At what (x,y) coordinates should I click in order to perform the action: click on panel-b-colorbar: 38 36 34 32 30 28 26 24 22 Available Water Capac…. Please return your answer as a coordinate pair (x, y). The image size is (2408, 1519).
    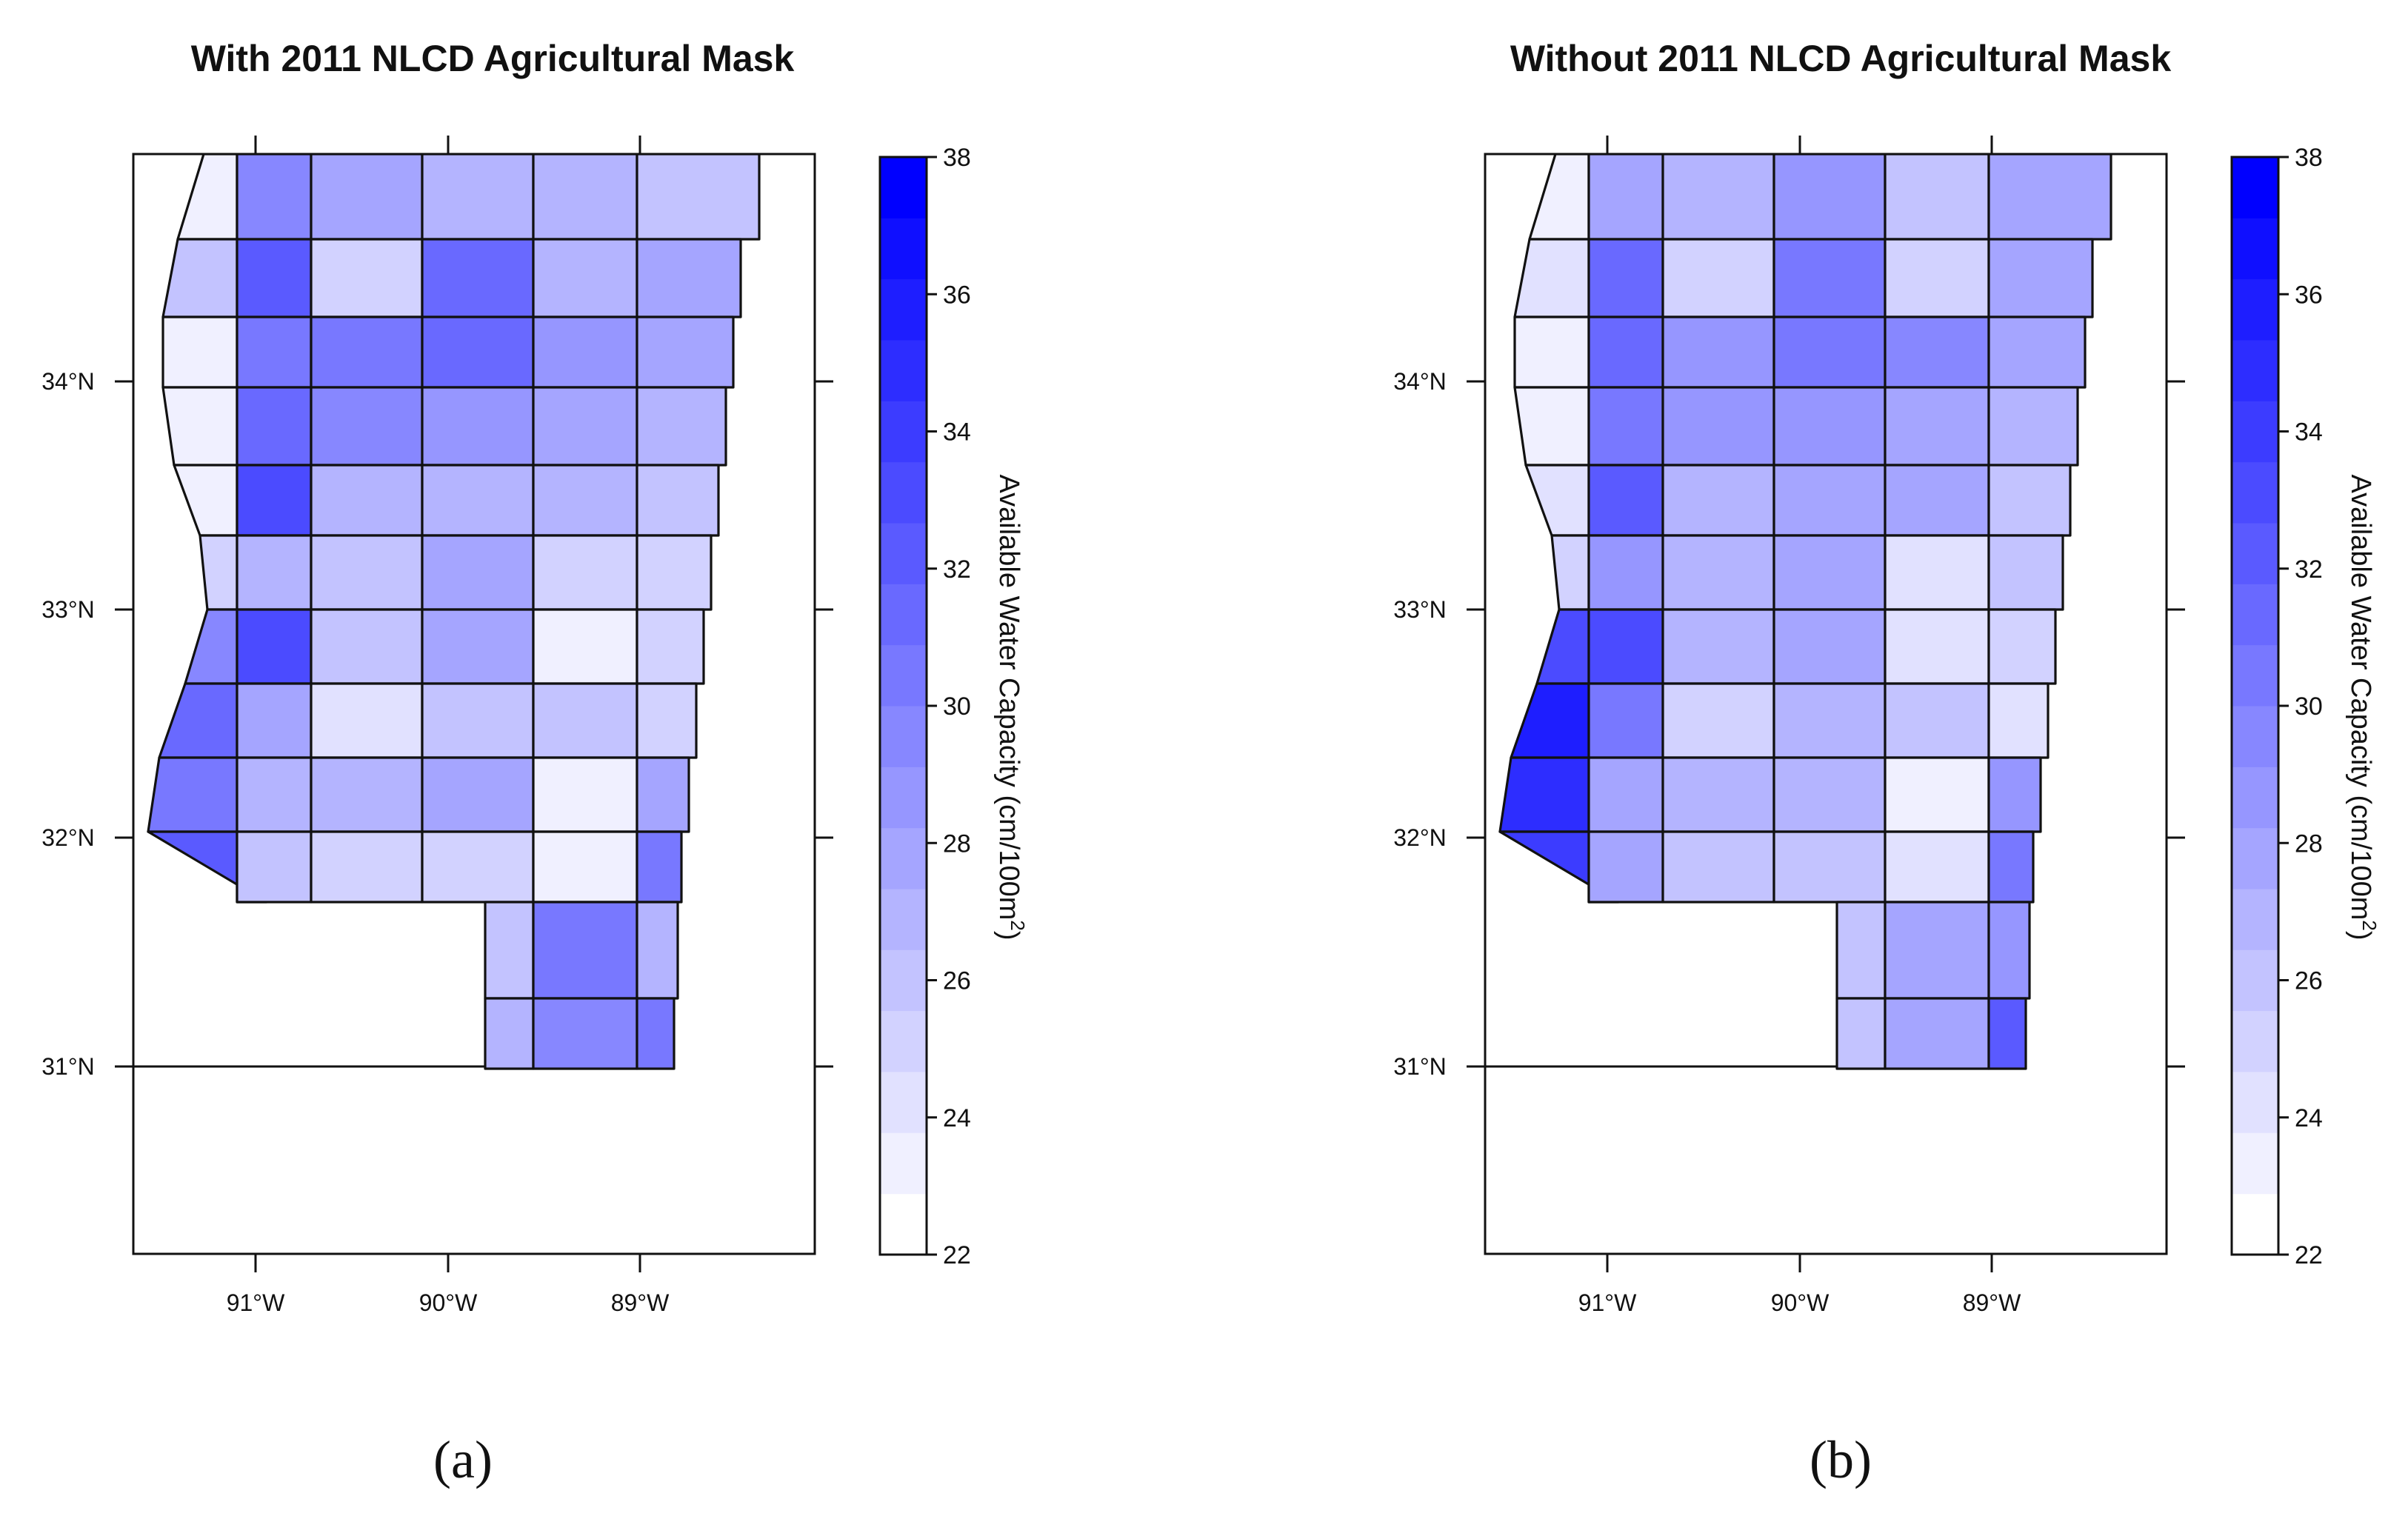
    Looking at the image, I should click on (2305, 707).